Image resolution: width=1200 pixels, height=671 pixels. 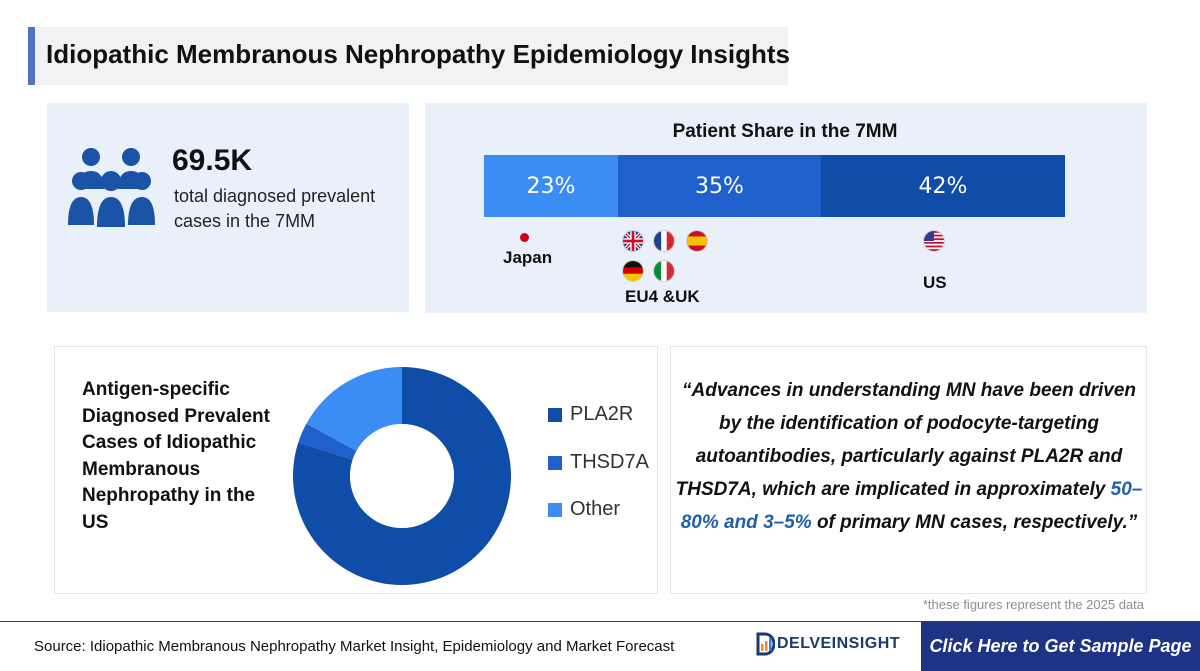 What do you see at coordinates (765, 644) in the screenshot?
I see `delveinsight-logo-icon` at bounding box center [765, 644].